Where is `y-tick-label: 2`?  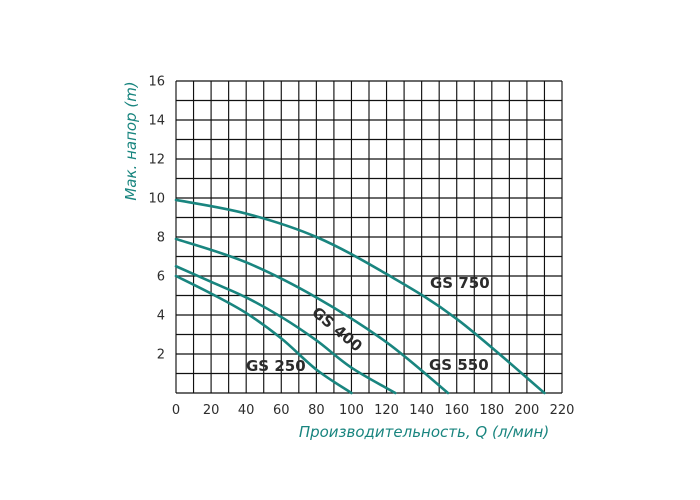 y-tick-label: 2 is located at coordinates (161, 355).